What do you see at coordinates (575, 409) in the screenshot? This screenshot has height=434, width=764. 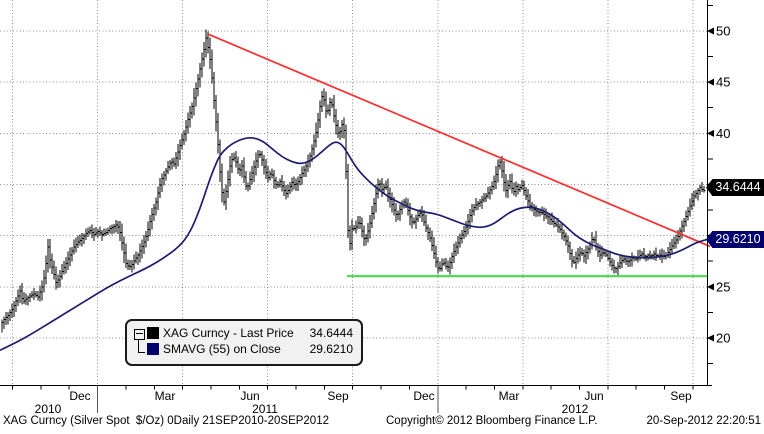 I see `x-axis-year-label: 2012` at bounding box center [575, 409].